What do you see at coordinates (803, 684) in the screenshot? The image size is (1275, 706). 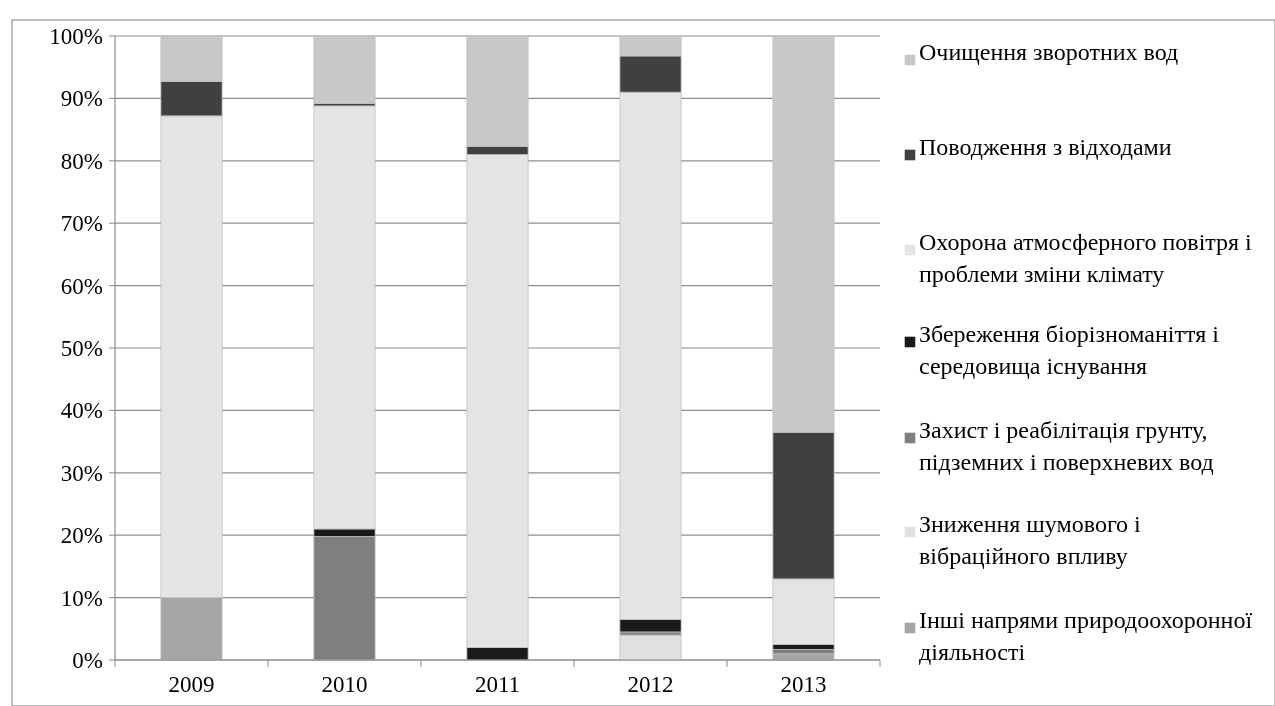 I see `x-tick-label: 2013` at bounding box center [803, 684].